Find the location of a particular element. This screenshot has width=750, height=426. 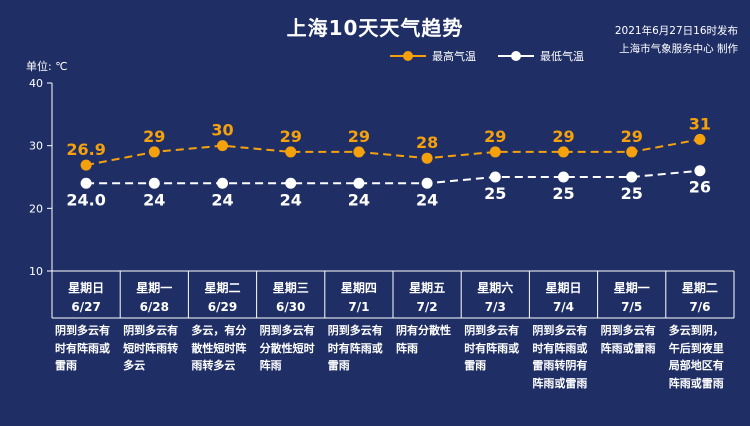

weather-description: 阴到多云有 分散性短时 阵雨 is located at coordinates (287, 348).